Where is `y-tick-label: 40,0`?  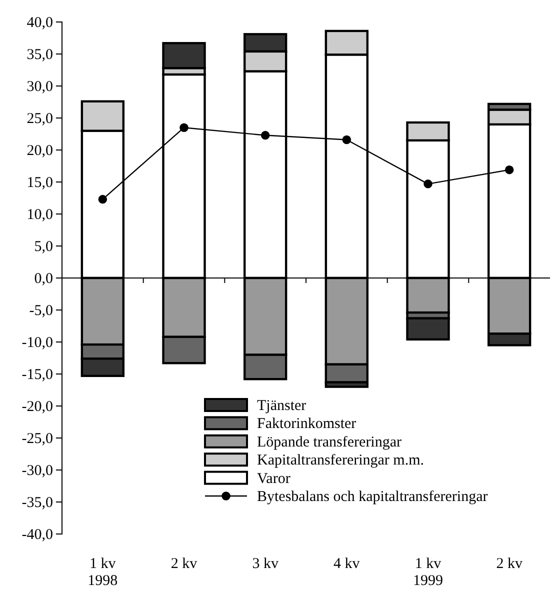 y-tick-label: 40,0 is located at coordinates (39, 22).